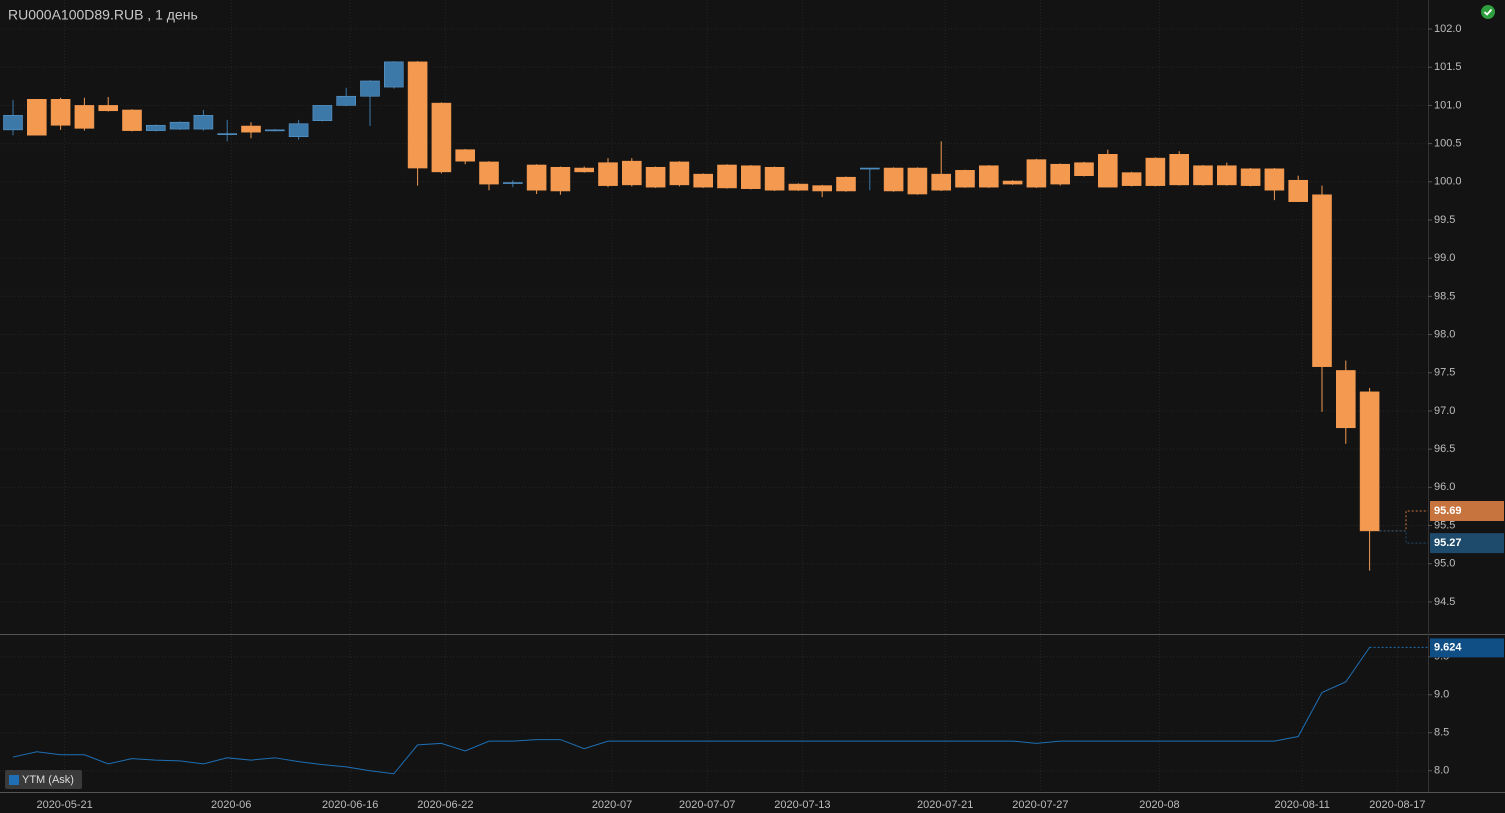 This screenshot has height=813, width=1505. Describe the element at coordinates (802, 805) in the screenshot. I see `x-tick-label: 2020-07-13` at that location.